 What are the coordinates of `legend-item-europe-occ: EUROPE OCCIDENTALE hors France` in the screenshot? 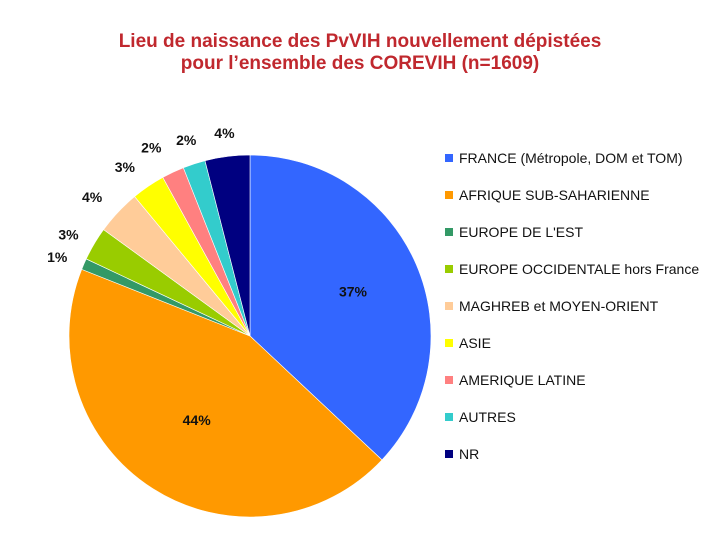 It's located at (579, 269).